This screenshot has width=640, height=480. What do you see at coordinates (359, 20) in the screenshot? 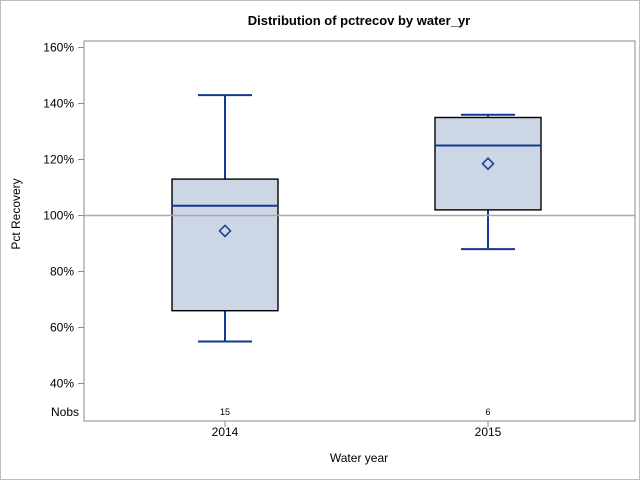
I see `chart-title: Distribution of pctrecov by water_yr` at bounding box center [359, 20].